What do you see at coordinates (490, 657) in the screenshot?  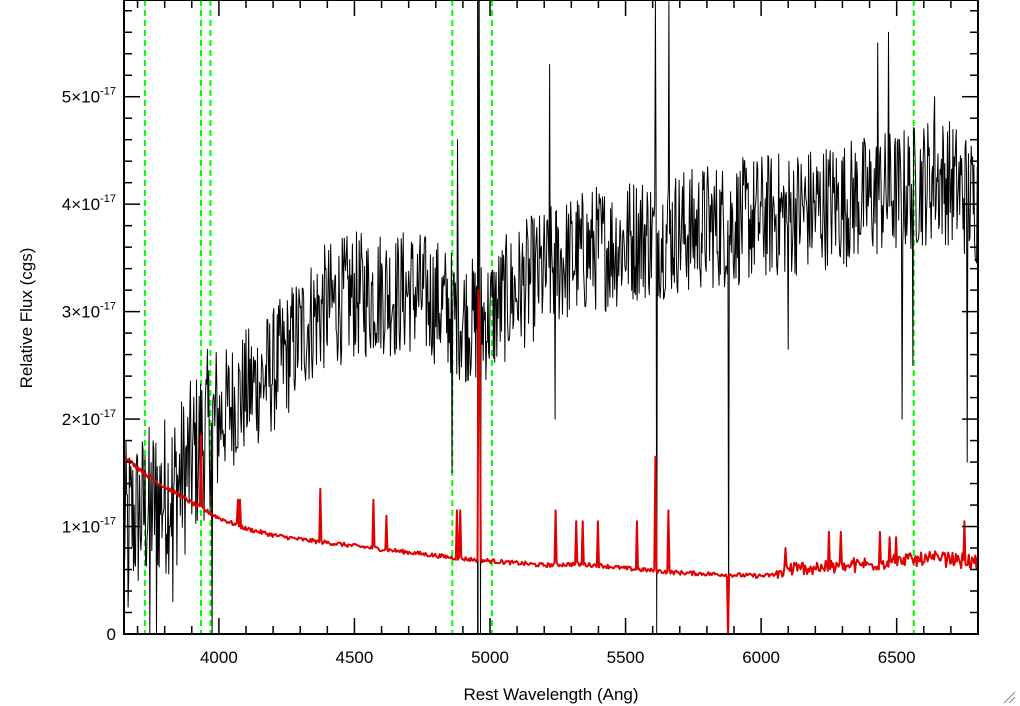 I see `x-tick-label: 5000` at bounding box center [490, 657].